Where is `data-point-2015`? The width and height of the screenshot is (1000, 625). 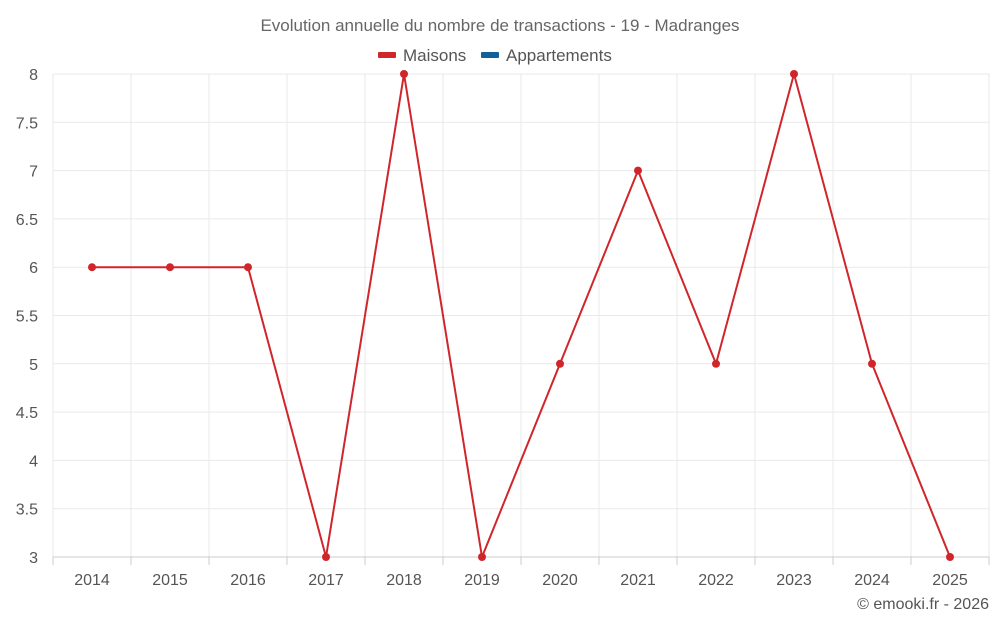
data-point-2015 is located at coordinates (170, 267).